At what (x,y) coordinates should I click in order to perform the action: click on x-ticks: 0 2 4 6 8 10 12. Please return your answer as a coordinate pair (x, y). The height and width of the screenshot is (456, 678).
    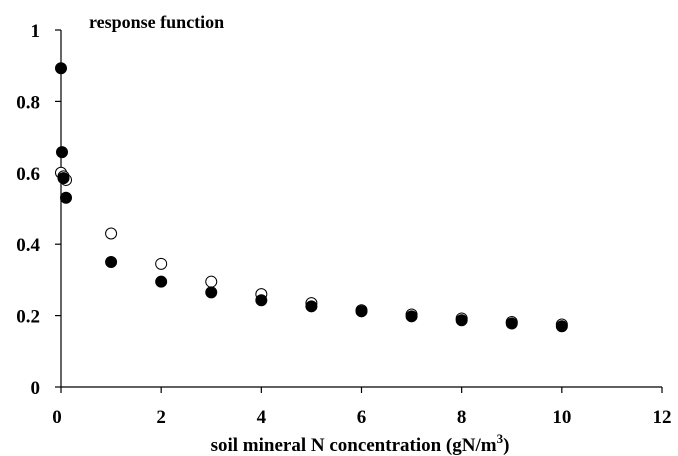
    Looking at the image, I should click on (362, 407).